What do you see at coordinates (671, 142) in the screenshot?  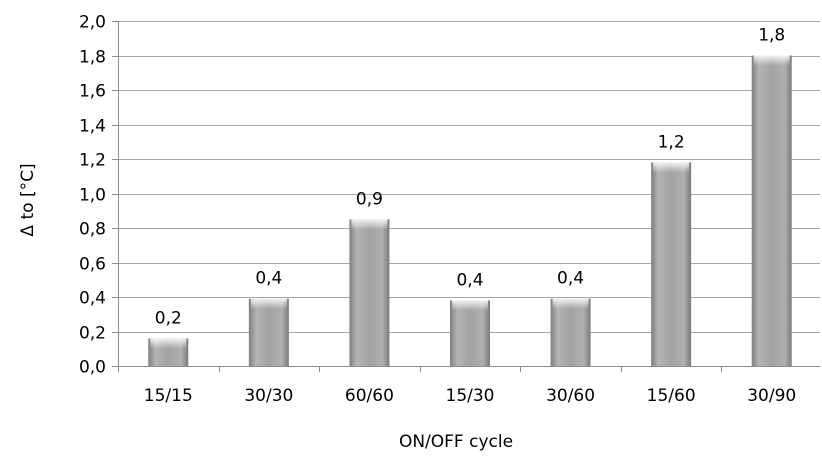 I see `data-label: 1,2` at bounding box center [671, 142].